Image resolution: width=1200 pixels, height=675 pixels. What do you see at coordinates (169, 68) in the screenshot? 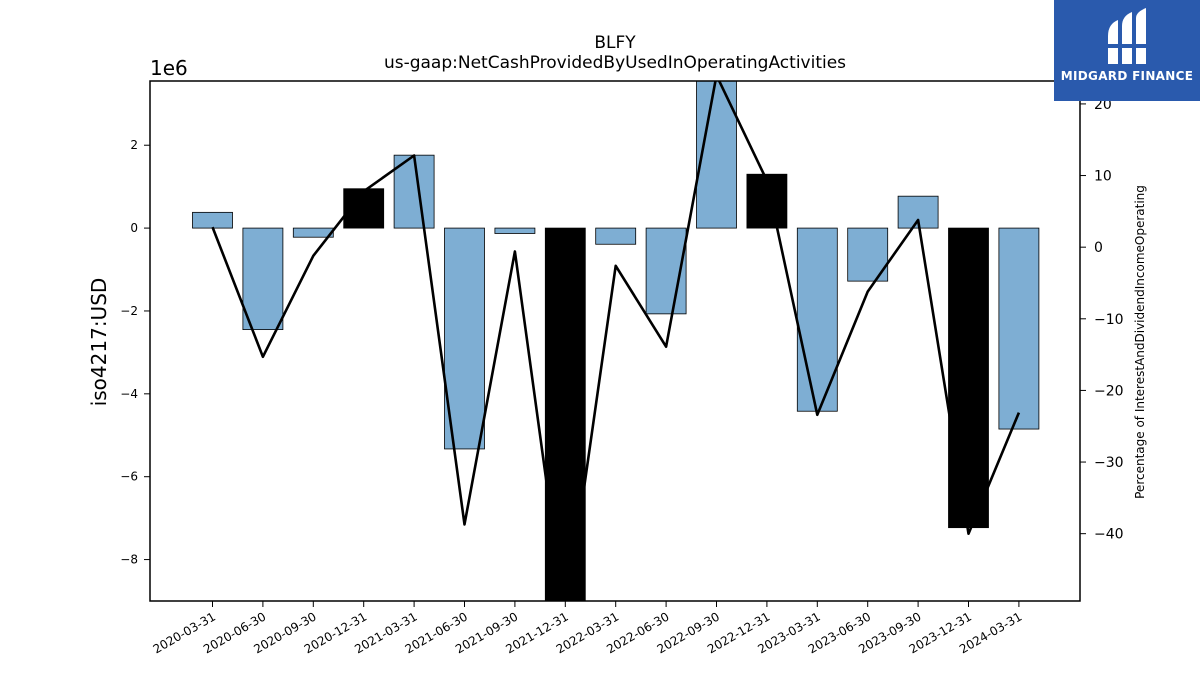
I see `y-axis-offset-label: 1e6` at bounding box center [169, 68].